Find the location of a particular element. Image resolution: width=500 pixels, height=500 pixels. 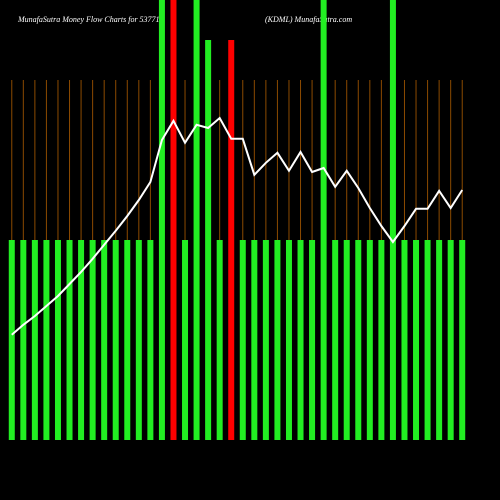

chart-title: MunafaSutra Money Flow Charts for 537718 is located at coordinates (90, 19).